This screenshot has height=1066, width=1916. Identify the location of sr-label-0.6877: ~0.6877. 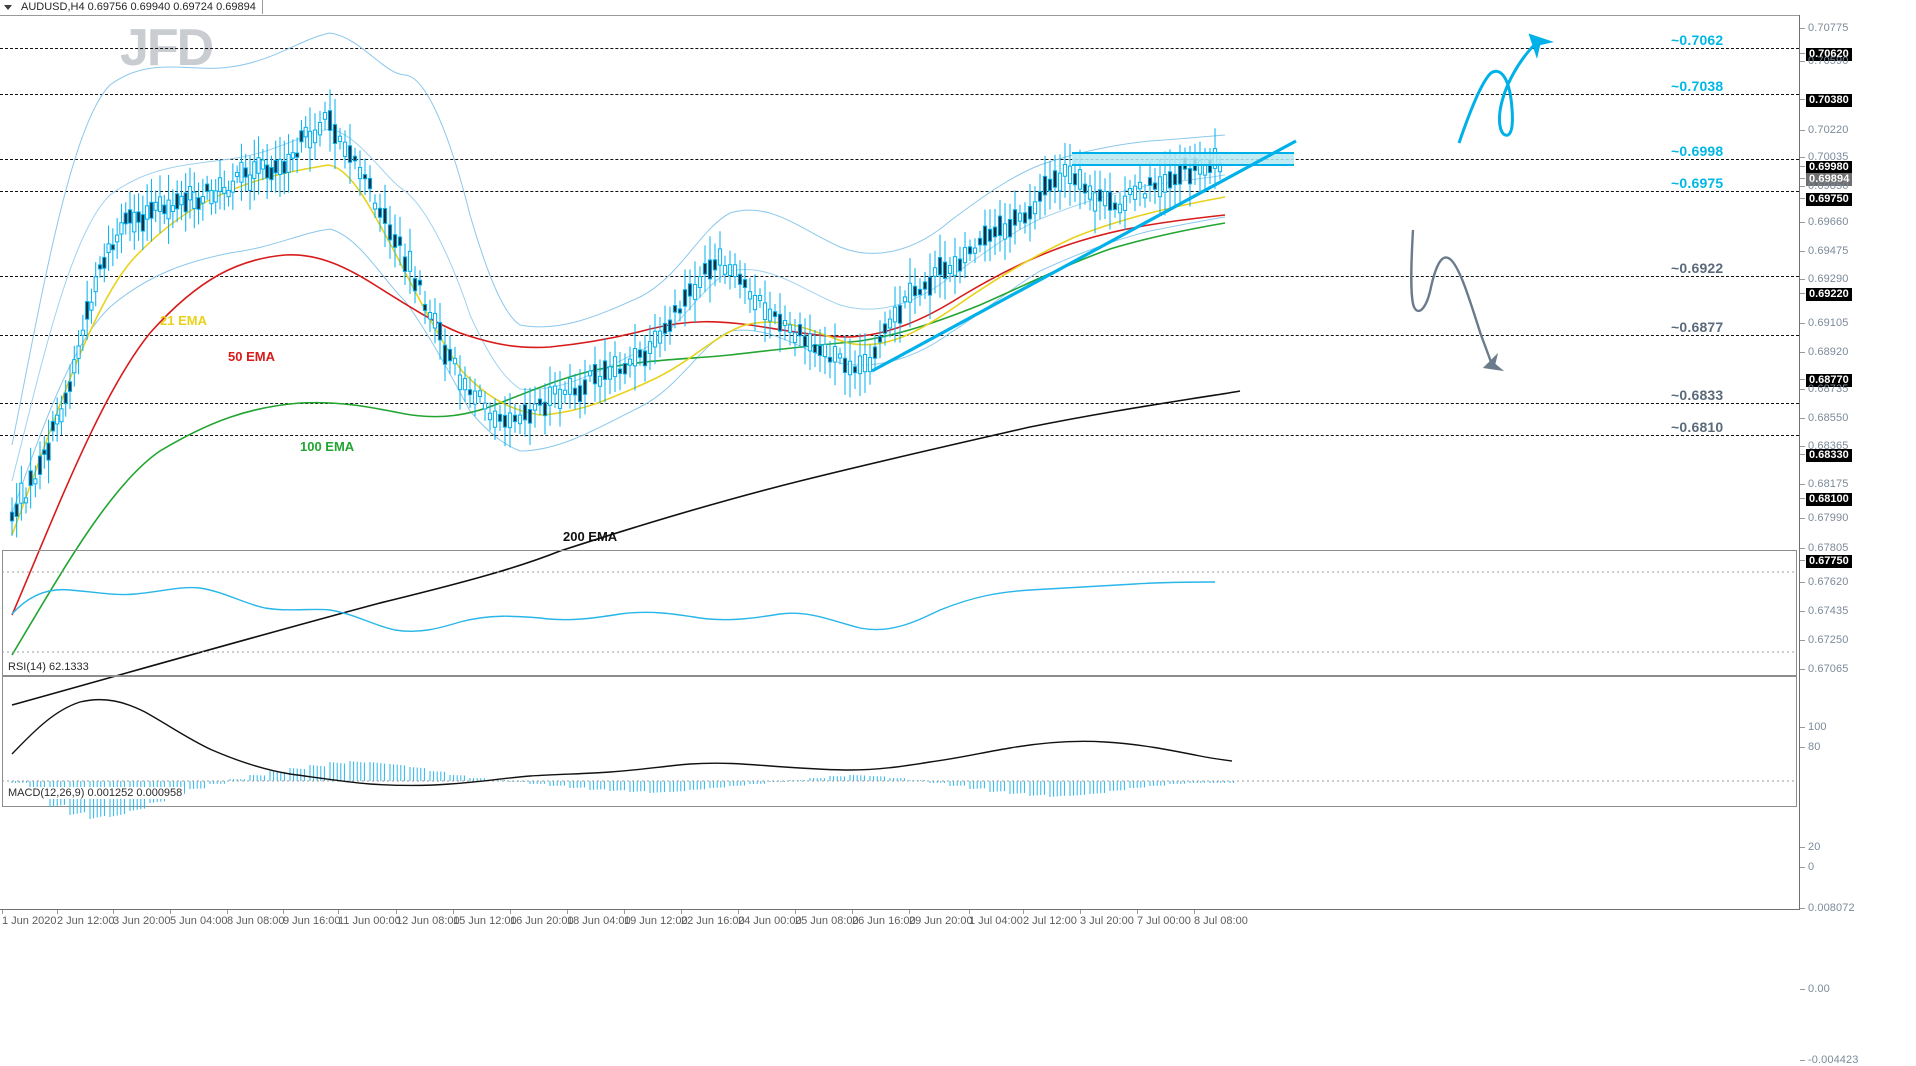
(1697, 327).